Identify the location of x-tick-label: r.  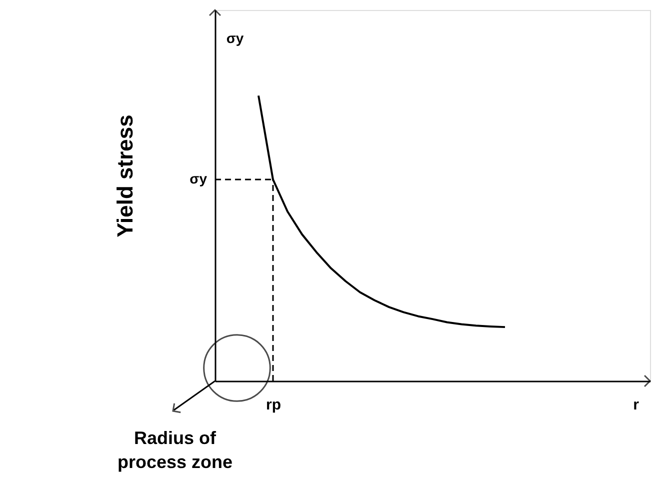
(636, 405).